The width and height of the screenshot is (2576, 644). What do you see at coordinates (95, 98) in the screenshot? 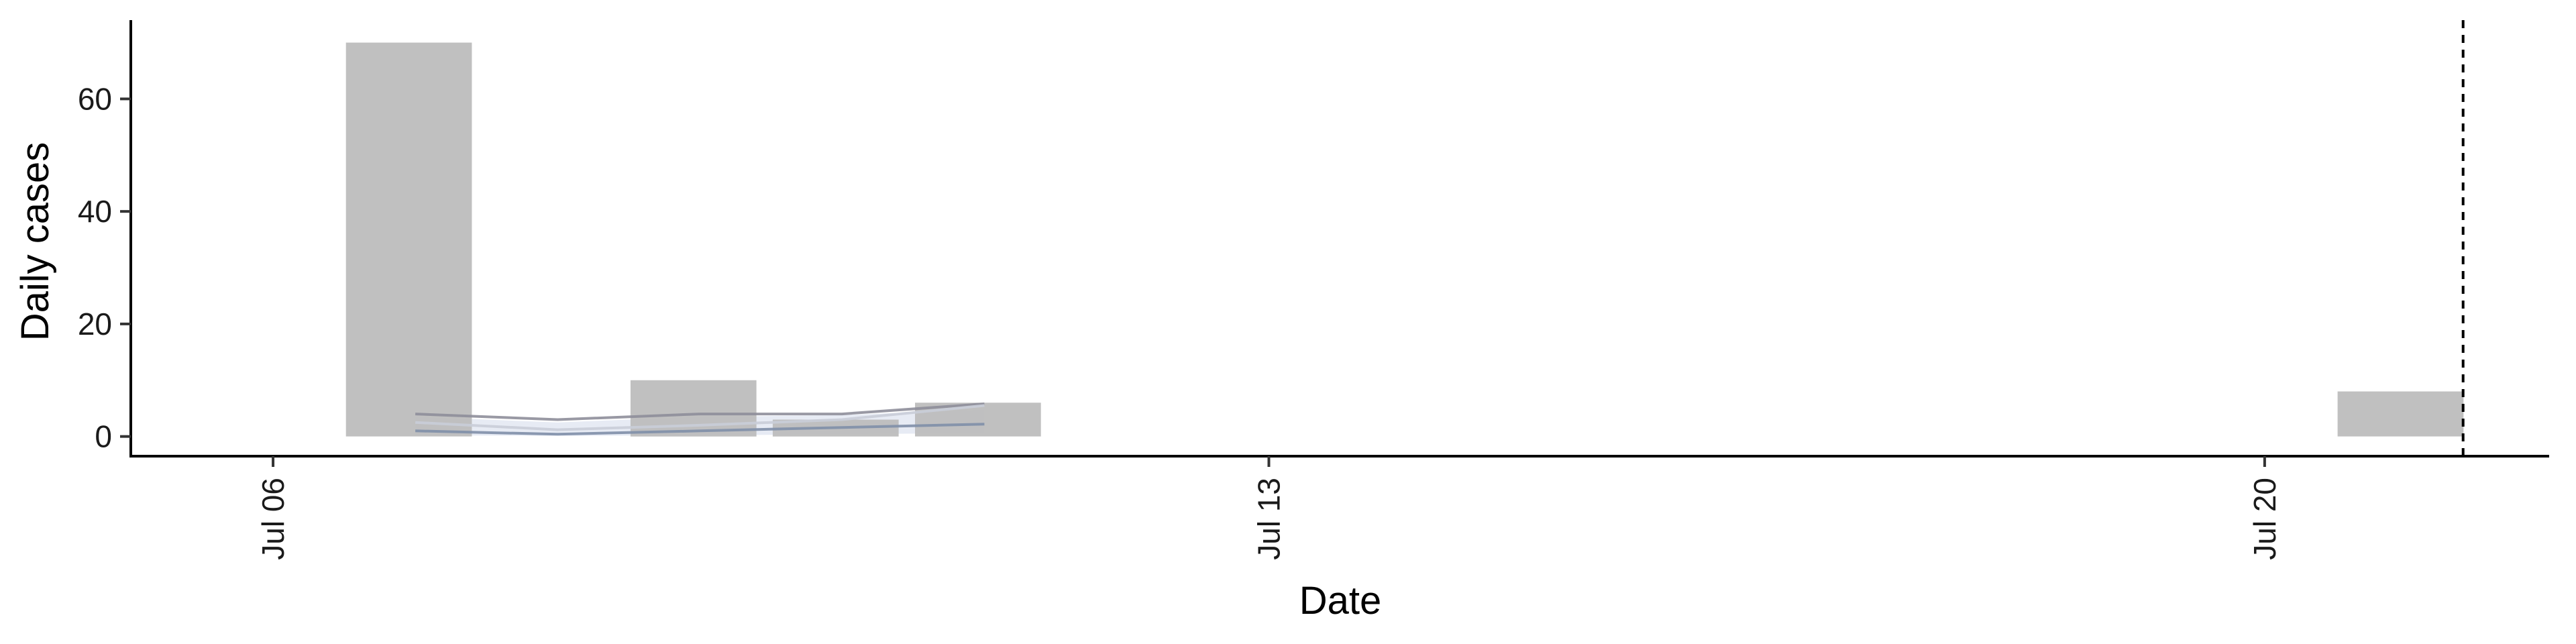
I see `y-tick-label: 60` at bounding box center [95, 98].